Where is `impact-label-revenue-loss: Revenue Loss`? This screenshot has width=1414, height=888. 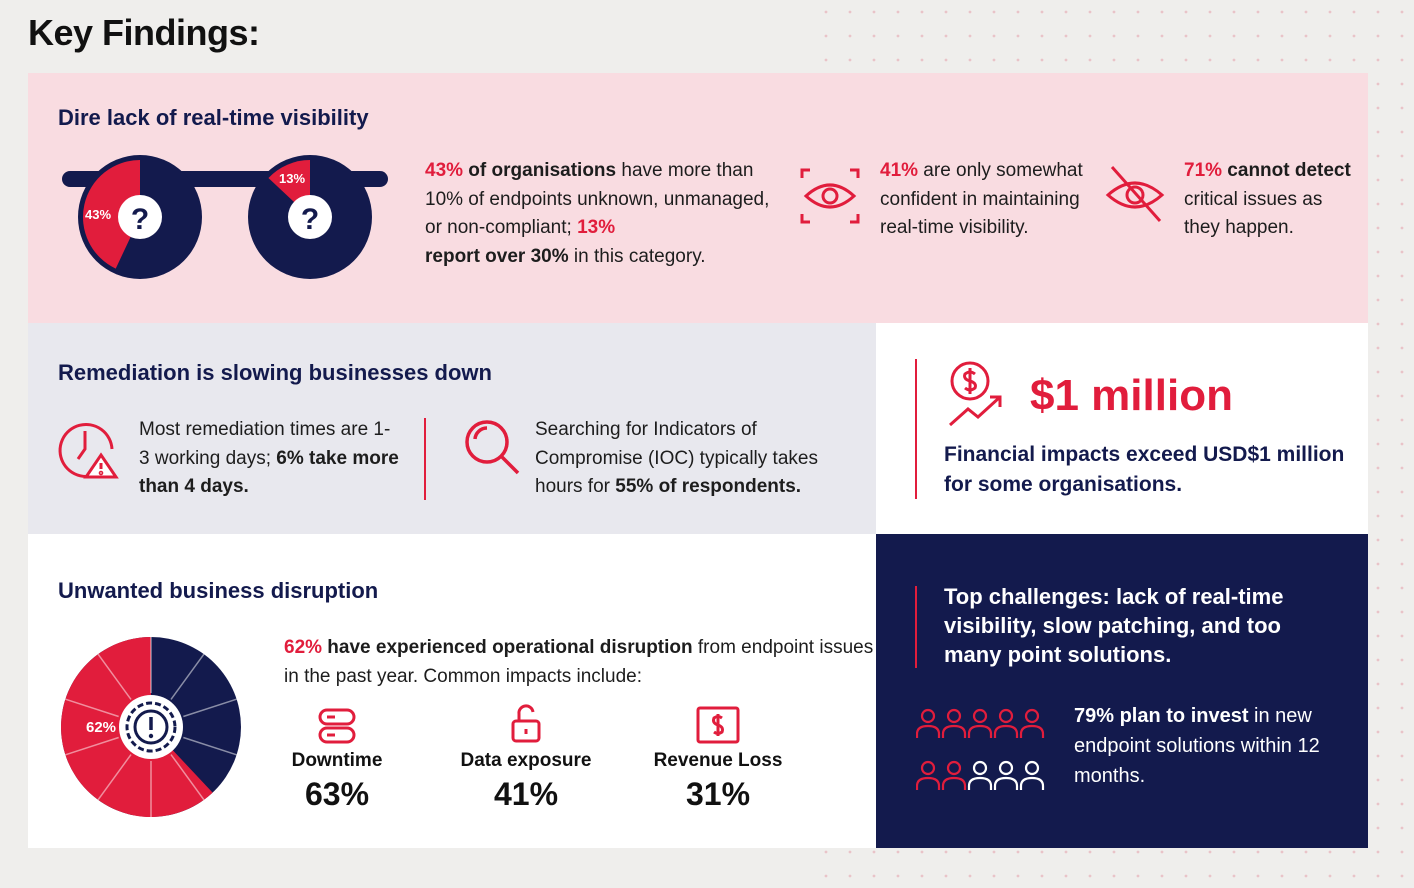 impact-label-revenue-loss: Revenue Loss is located at coordinates (718, 760).